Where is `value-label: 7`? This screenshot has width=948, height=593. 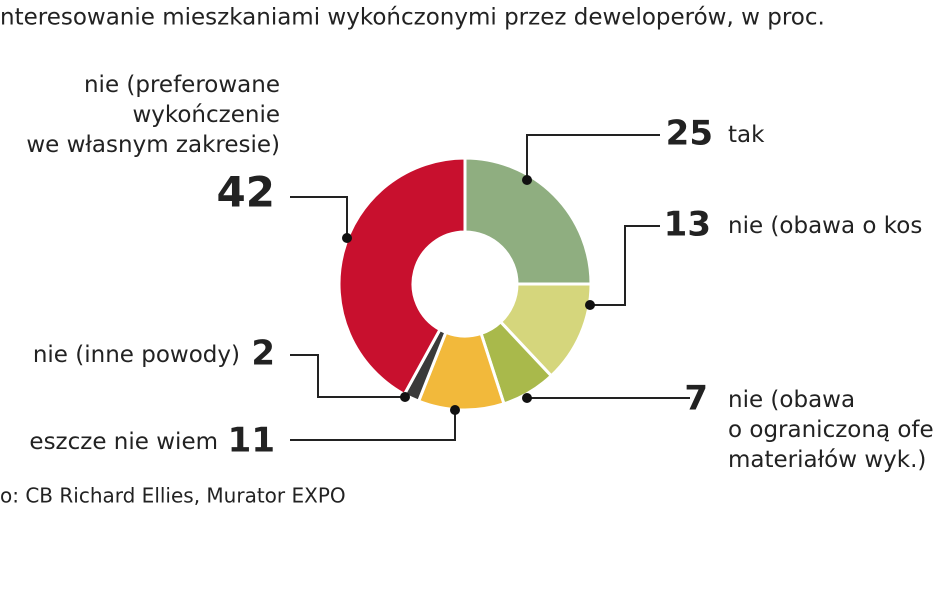
value-label: 7 is located at coordinates (696, 399).